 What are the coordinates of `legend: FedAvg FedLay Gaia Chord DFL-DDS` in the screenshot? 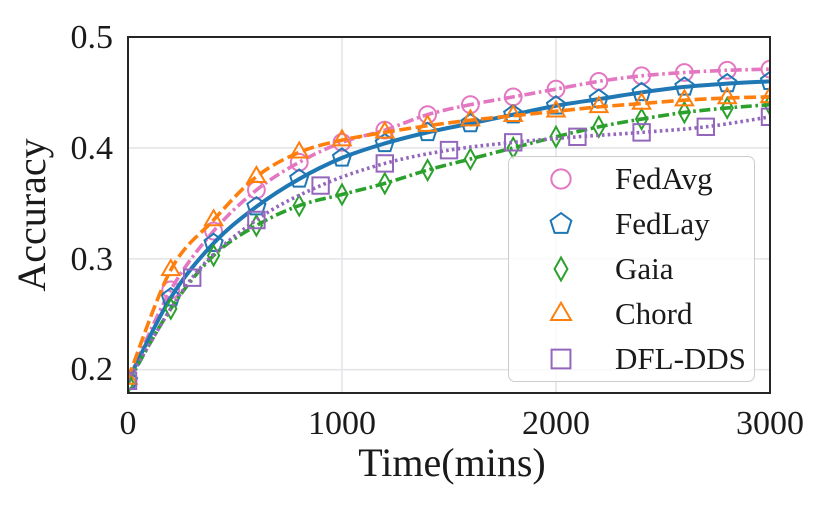 It's located at (631, 269).